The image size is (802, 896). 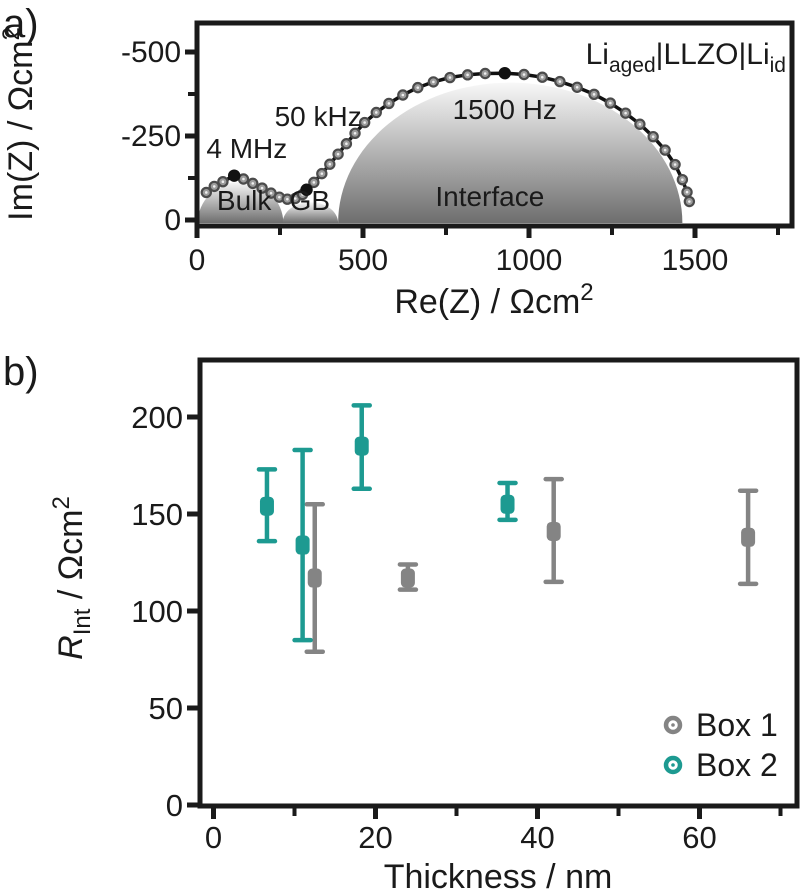 I want to click on annotation-4-mhz: 4 MHz, so click(x=246, y=148).